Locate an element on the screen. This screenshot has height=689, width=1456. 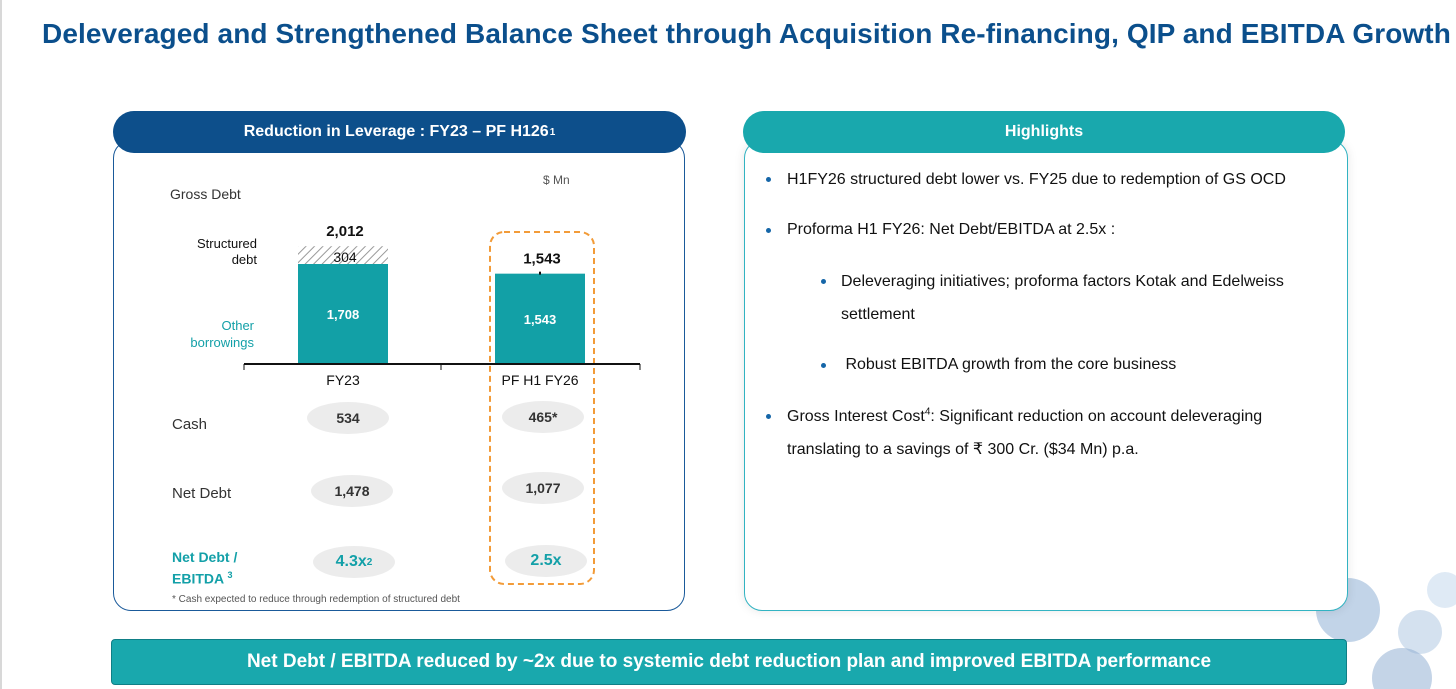
other-borrowings-label-line1: Other is located at coordinates (237, 325).